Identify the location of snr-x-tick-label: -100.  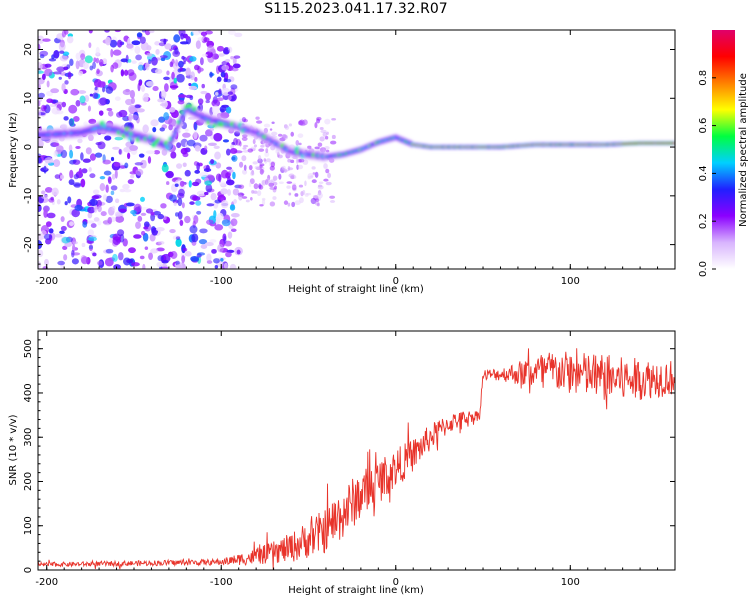
(221, 582).